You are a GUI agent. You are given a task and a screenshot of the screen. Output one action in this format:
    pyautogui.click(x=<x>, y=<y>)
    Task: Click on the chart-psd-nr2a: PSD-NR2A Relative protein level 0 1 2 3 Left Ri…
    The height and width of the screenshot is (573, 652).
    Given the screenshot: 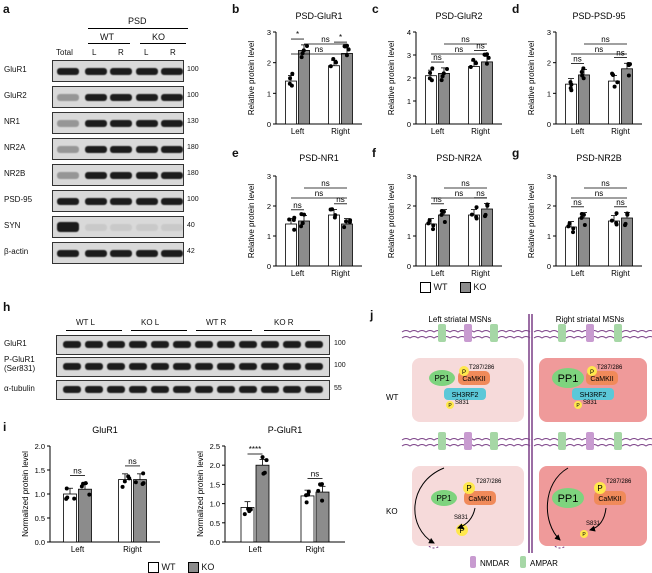 What is the action you would take?
    pyautogui.click(x=444, y=215)
    